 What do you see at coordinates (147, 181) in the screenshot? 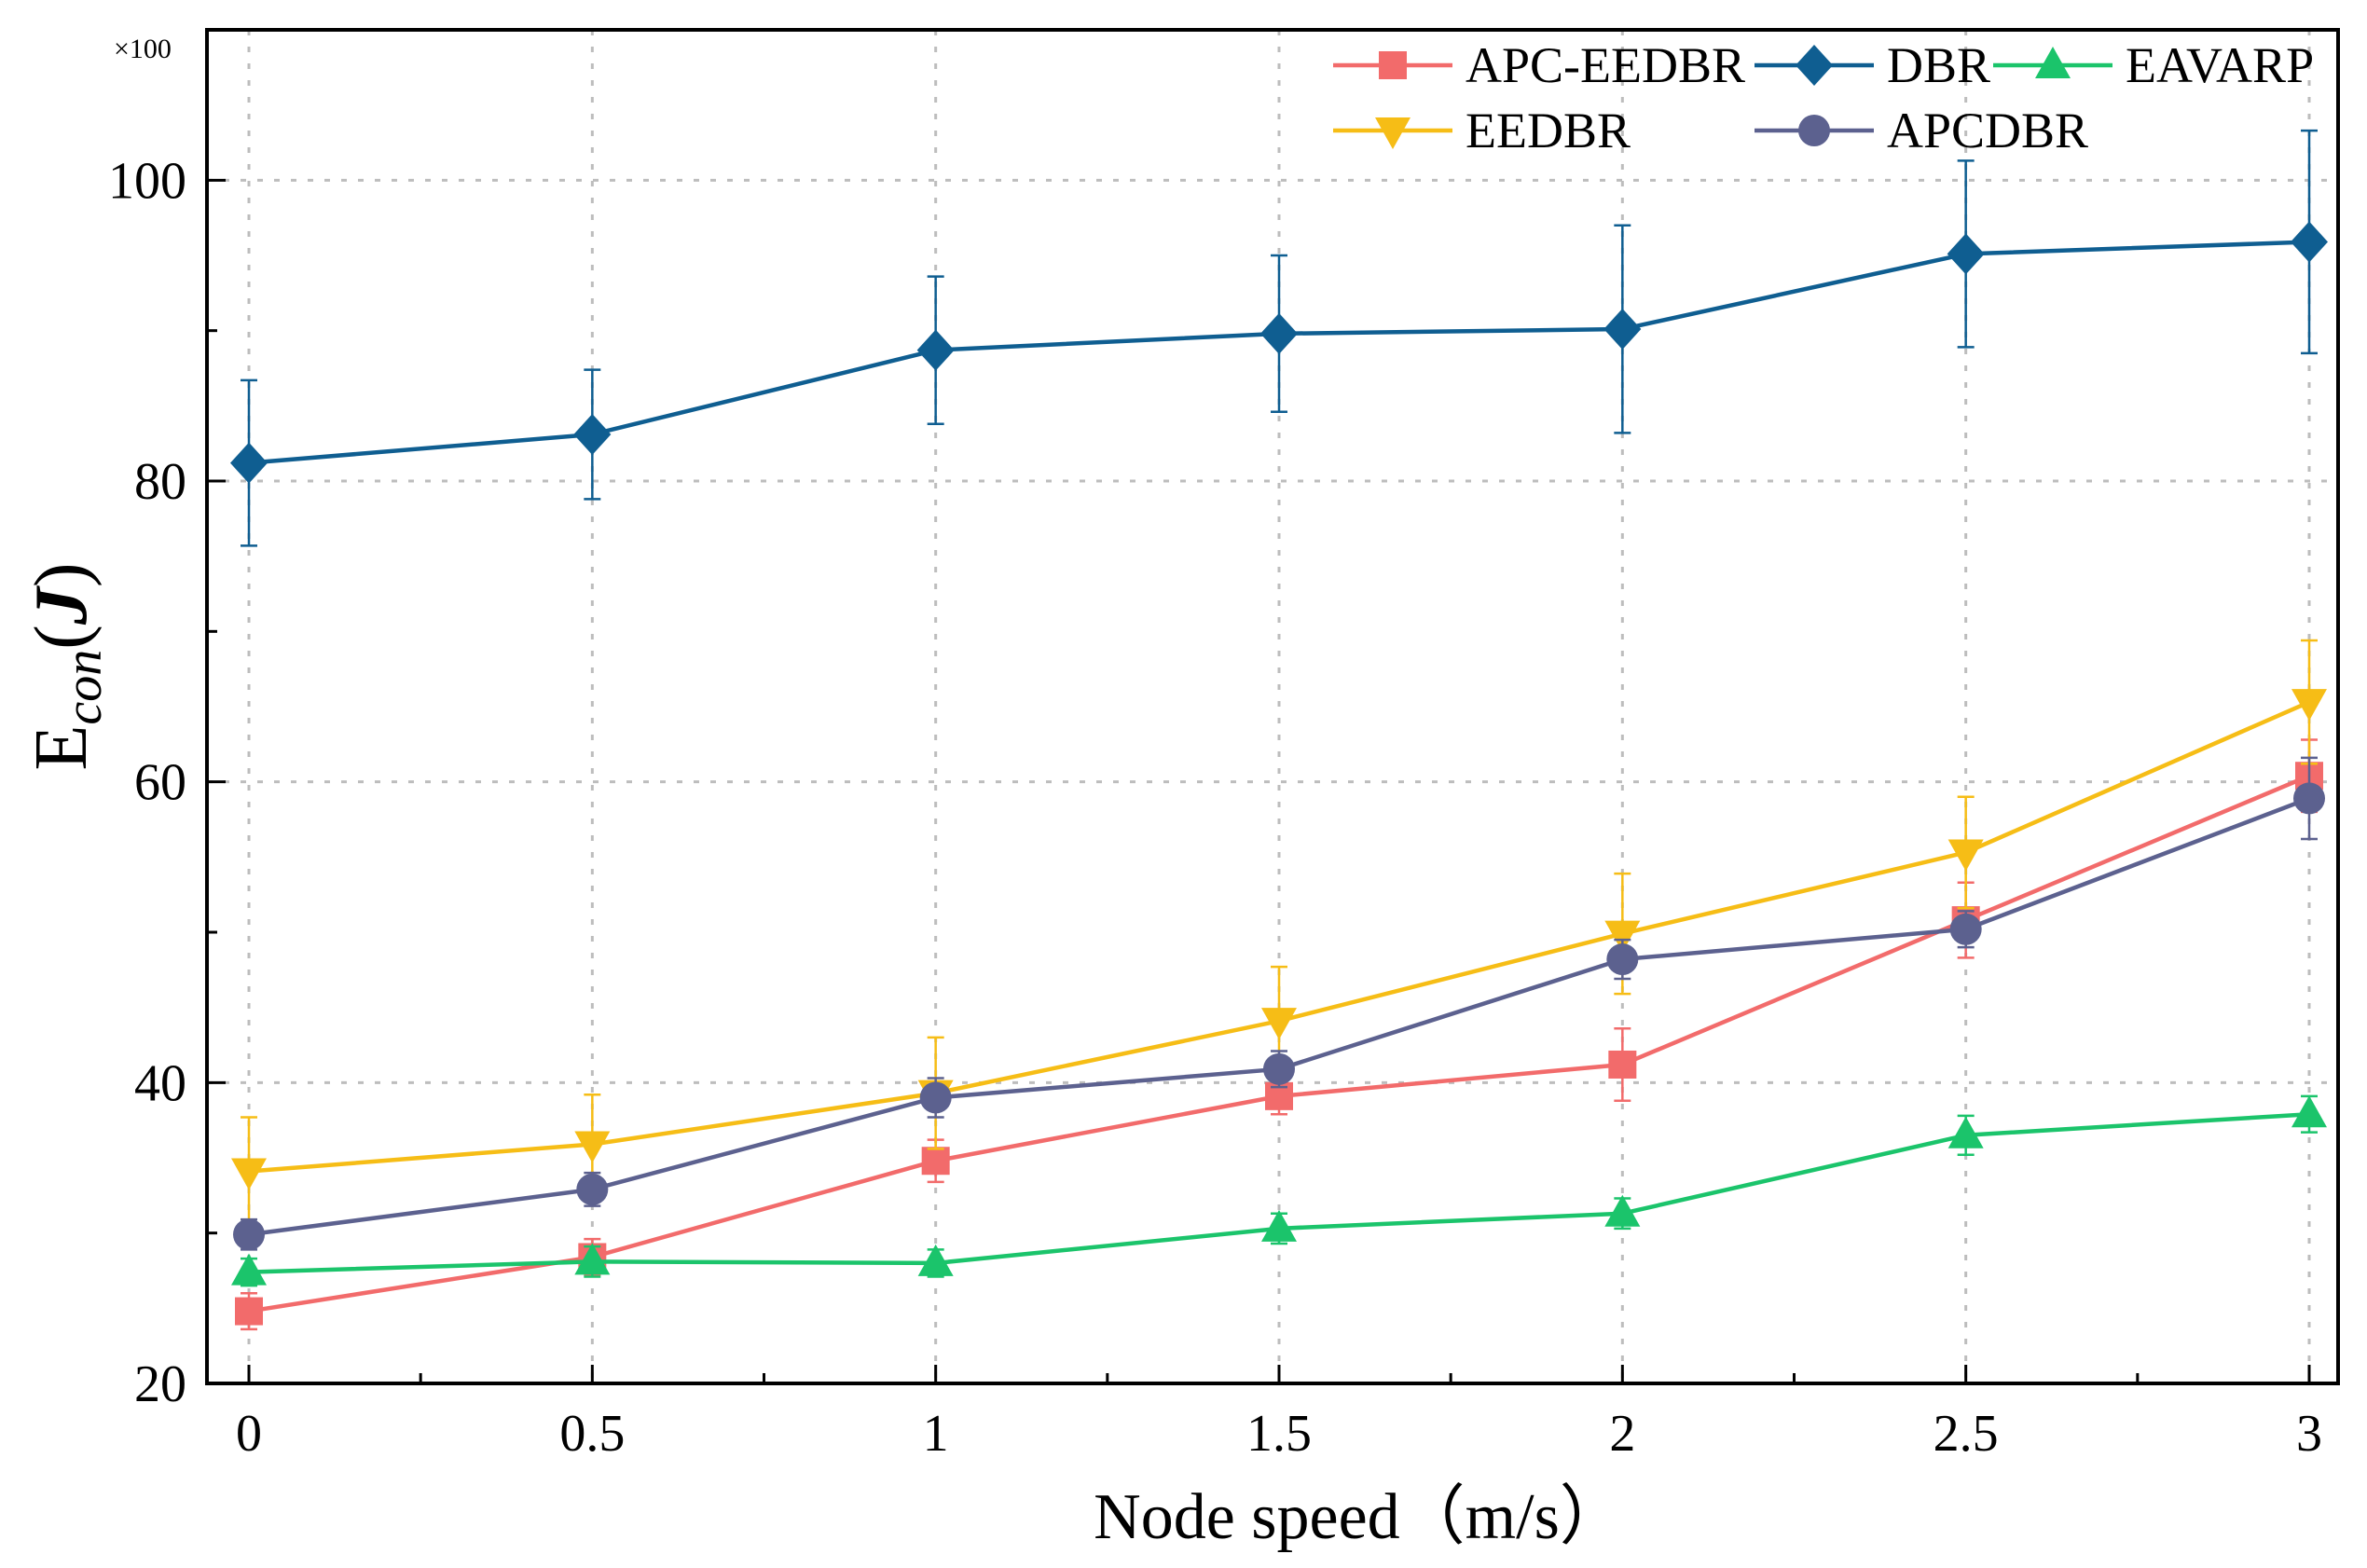
I see `y-tick-label: 100` at bounding box center [147, 181].